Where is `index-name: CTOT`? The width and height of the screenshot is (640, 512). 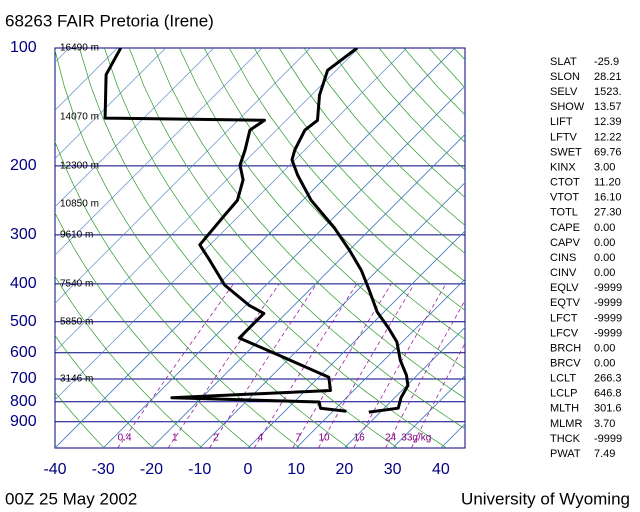 index-name: CTOT is located at coordinates (565, 183).